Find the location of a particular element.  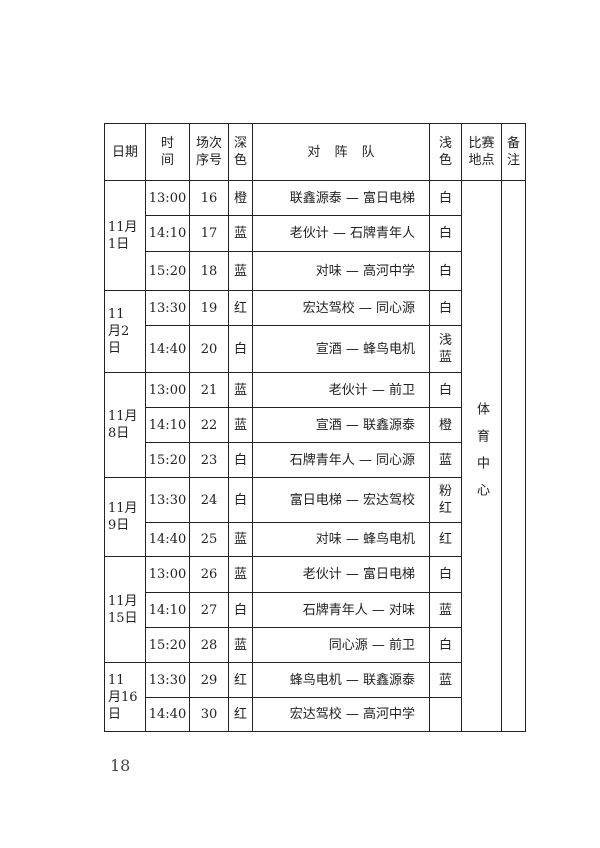

light-color-cell: 红 is located at coordinates (445, 539).